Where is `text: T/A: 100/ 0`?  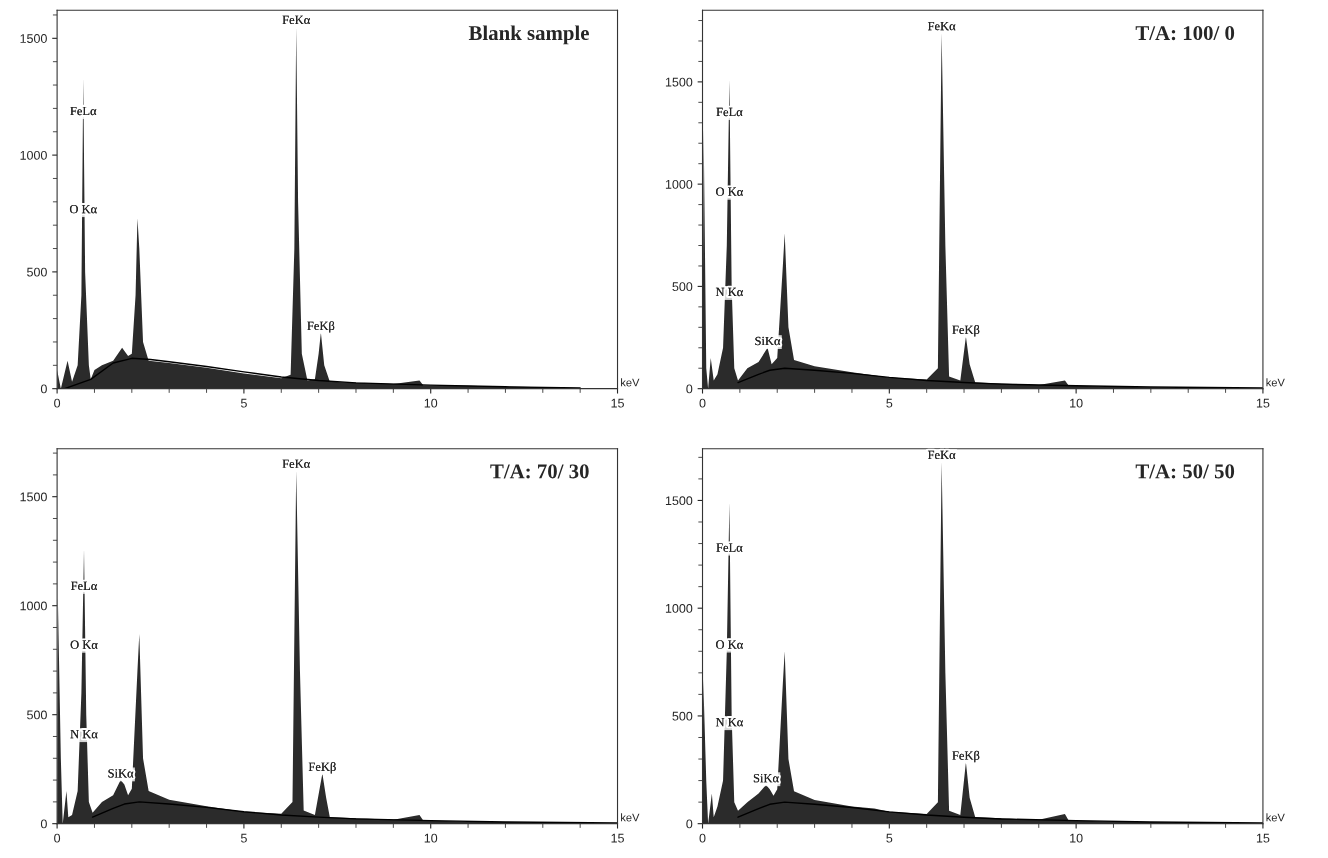 text: T/A: 100/ 0 is located at coordinates (1185, 33).